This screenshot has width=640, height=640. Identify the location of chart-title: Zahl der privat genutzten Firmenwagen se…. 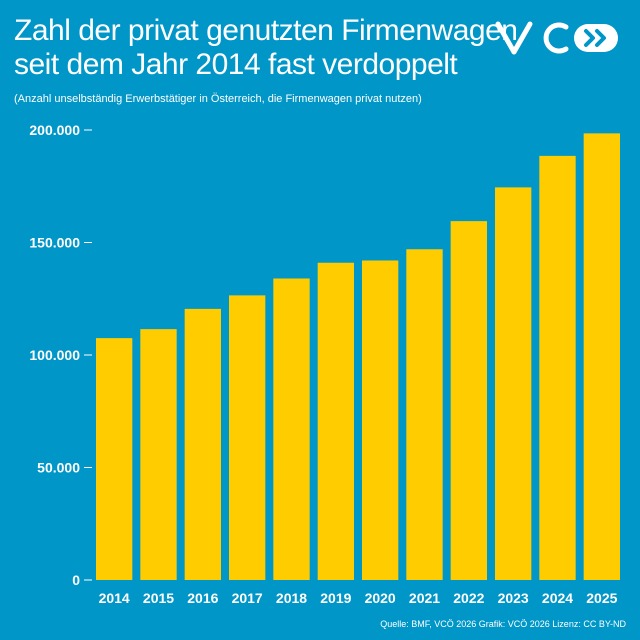
(266, 48).